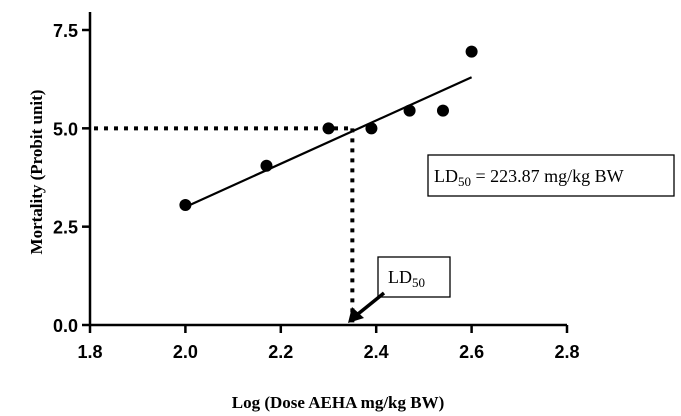  I want to click on ld50-callout-main: LD, so click(400, 277).